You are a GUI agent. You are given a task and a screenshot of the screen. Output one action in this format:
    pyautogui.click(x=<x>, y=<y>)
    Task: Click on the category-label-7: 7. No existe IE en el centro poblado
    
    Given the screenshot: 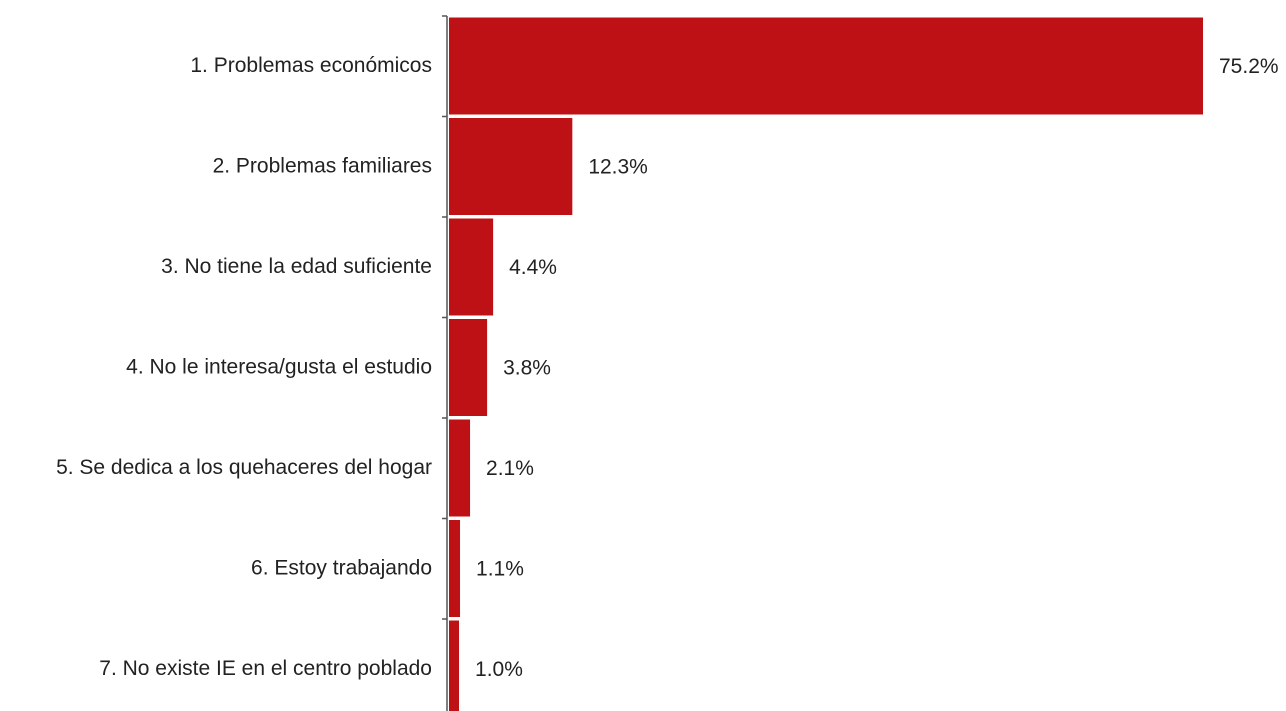 What is the action you would take?
    pyautogui.click(x=265, y=668)
    